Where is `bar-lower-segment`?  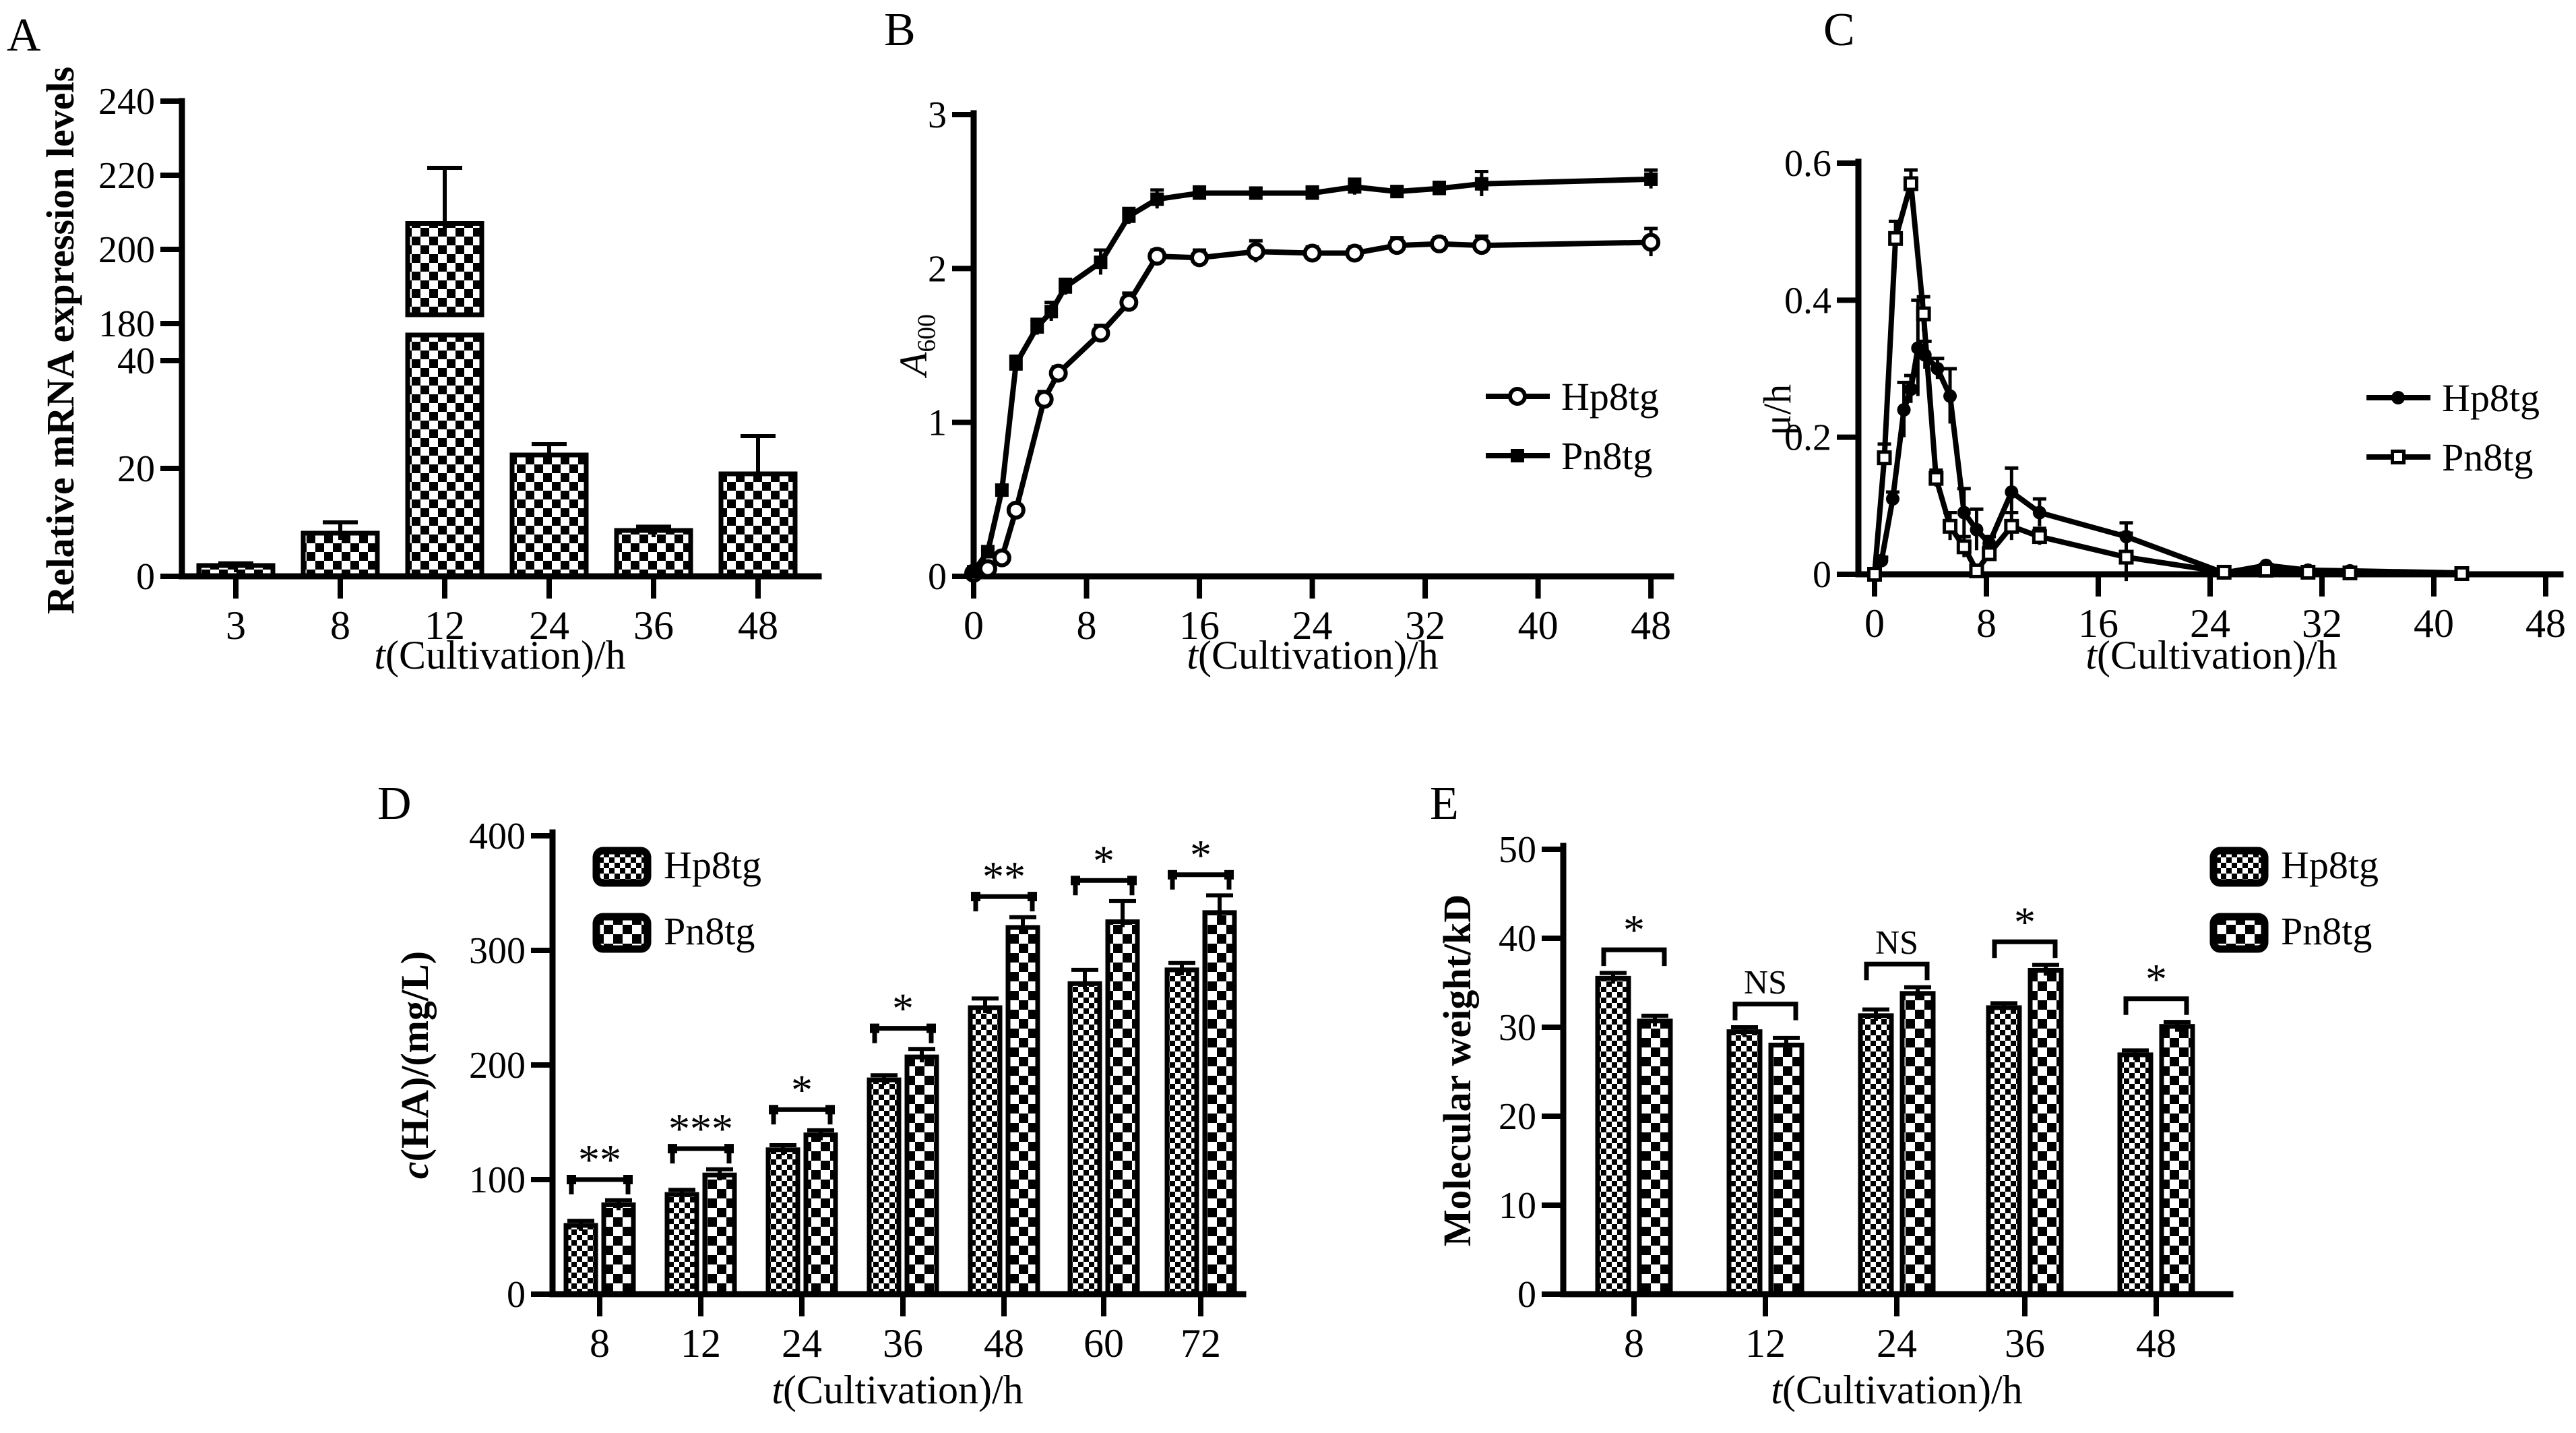
bar-lower-segment is located at coordinates (444, 455).